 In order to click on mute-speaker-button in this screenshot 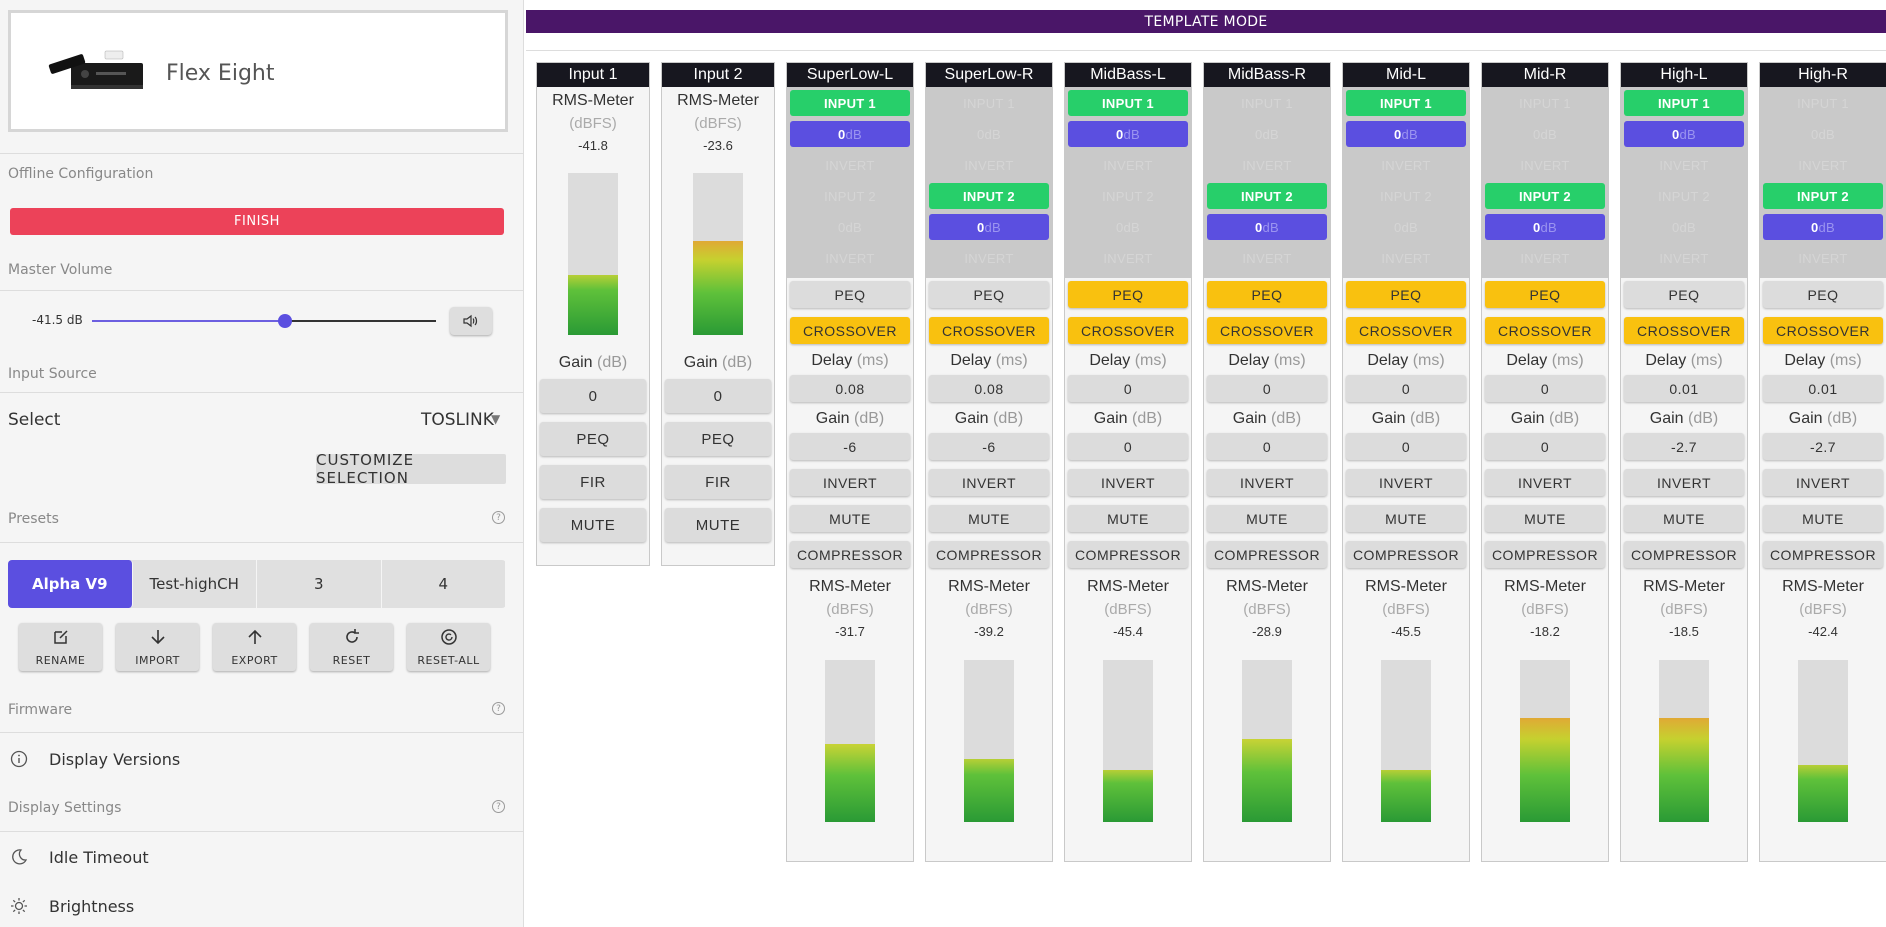, I will do `click(471, 321)`.